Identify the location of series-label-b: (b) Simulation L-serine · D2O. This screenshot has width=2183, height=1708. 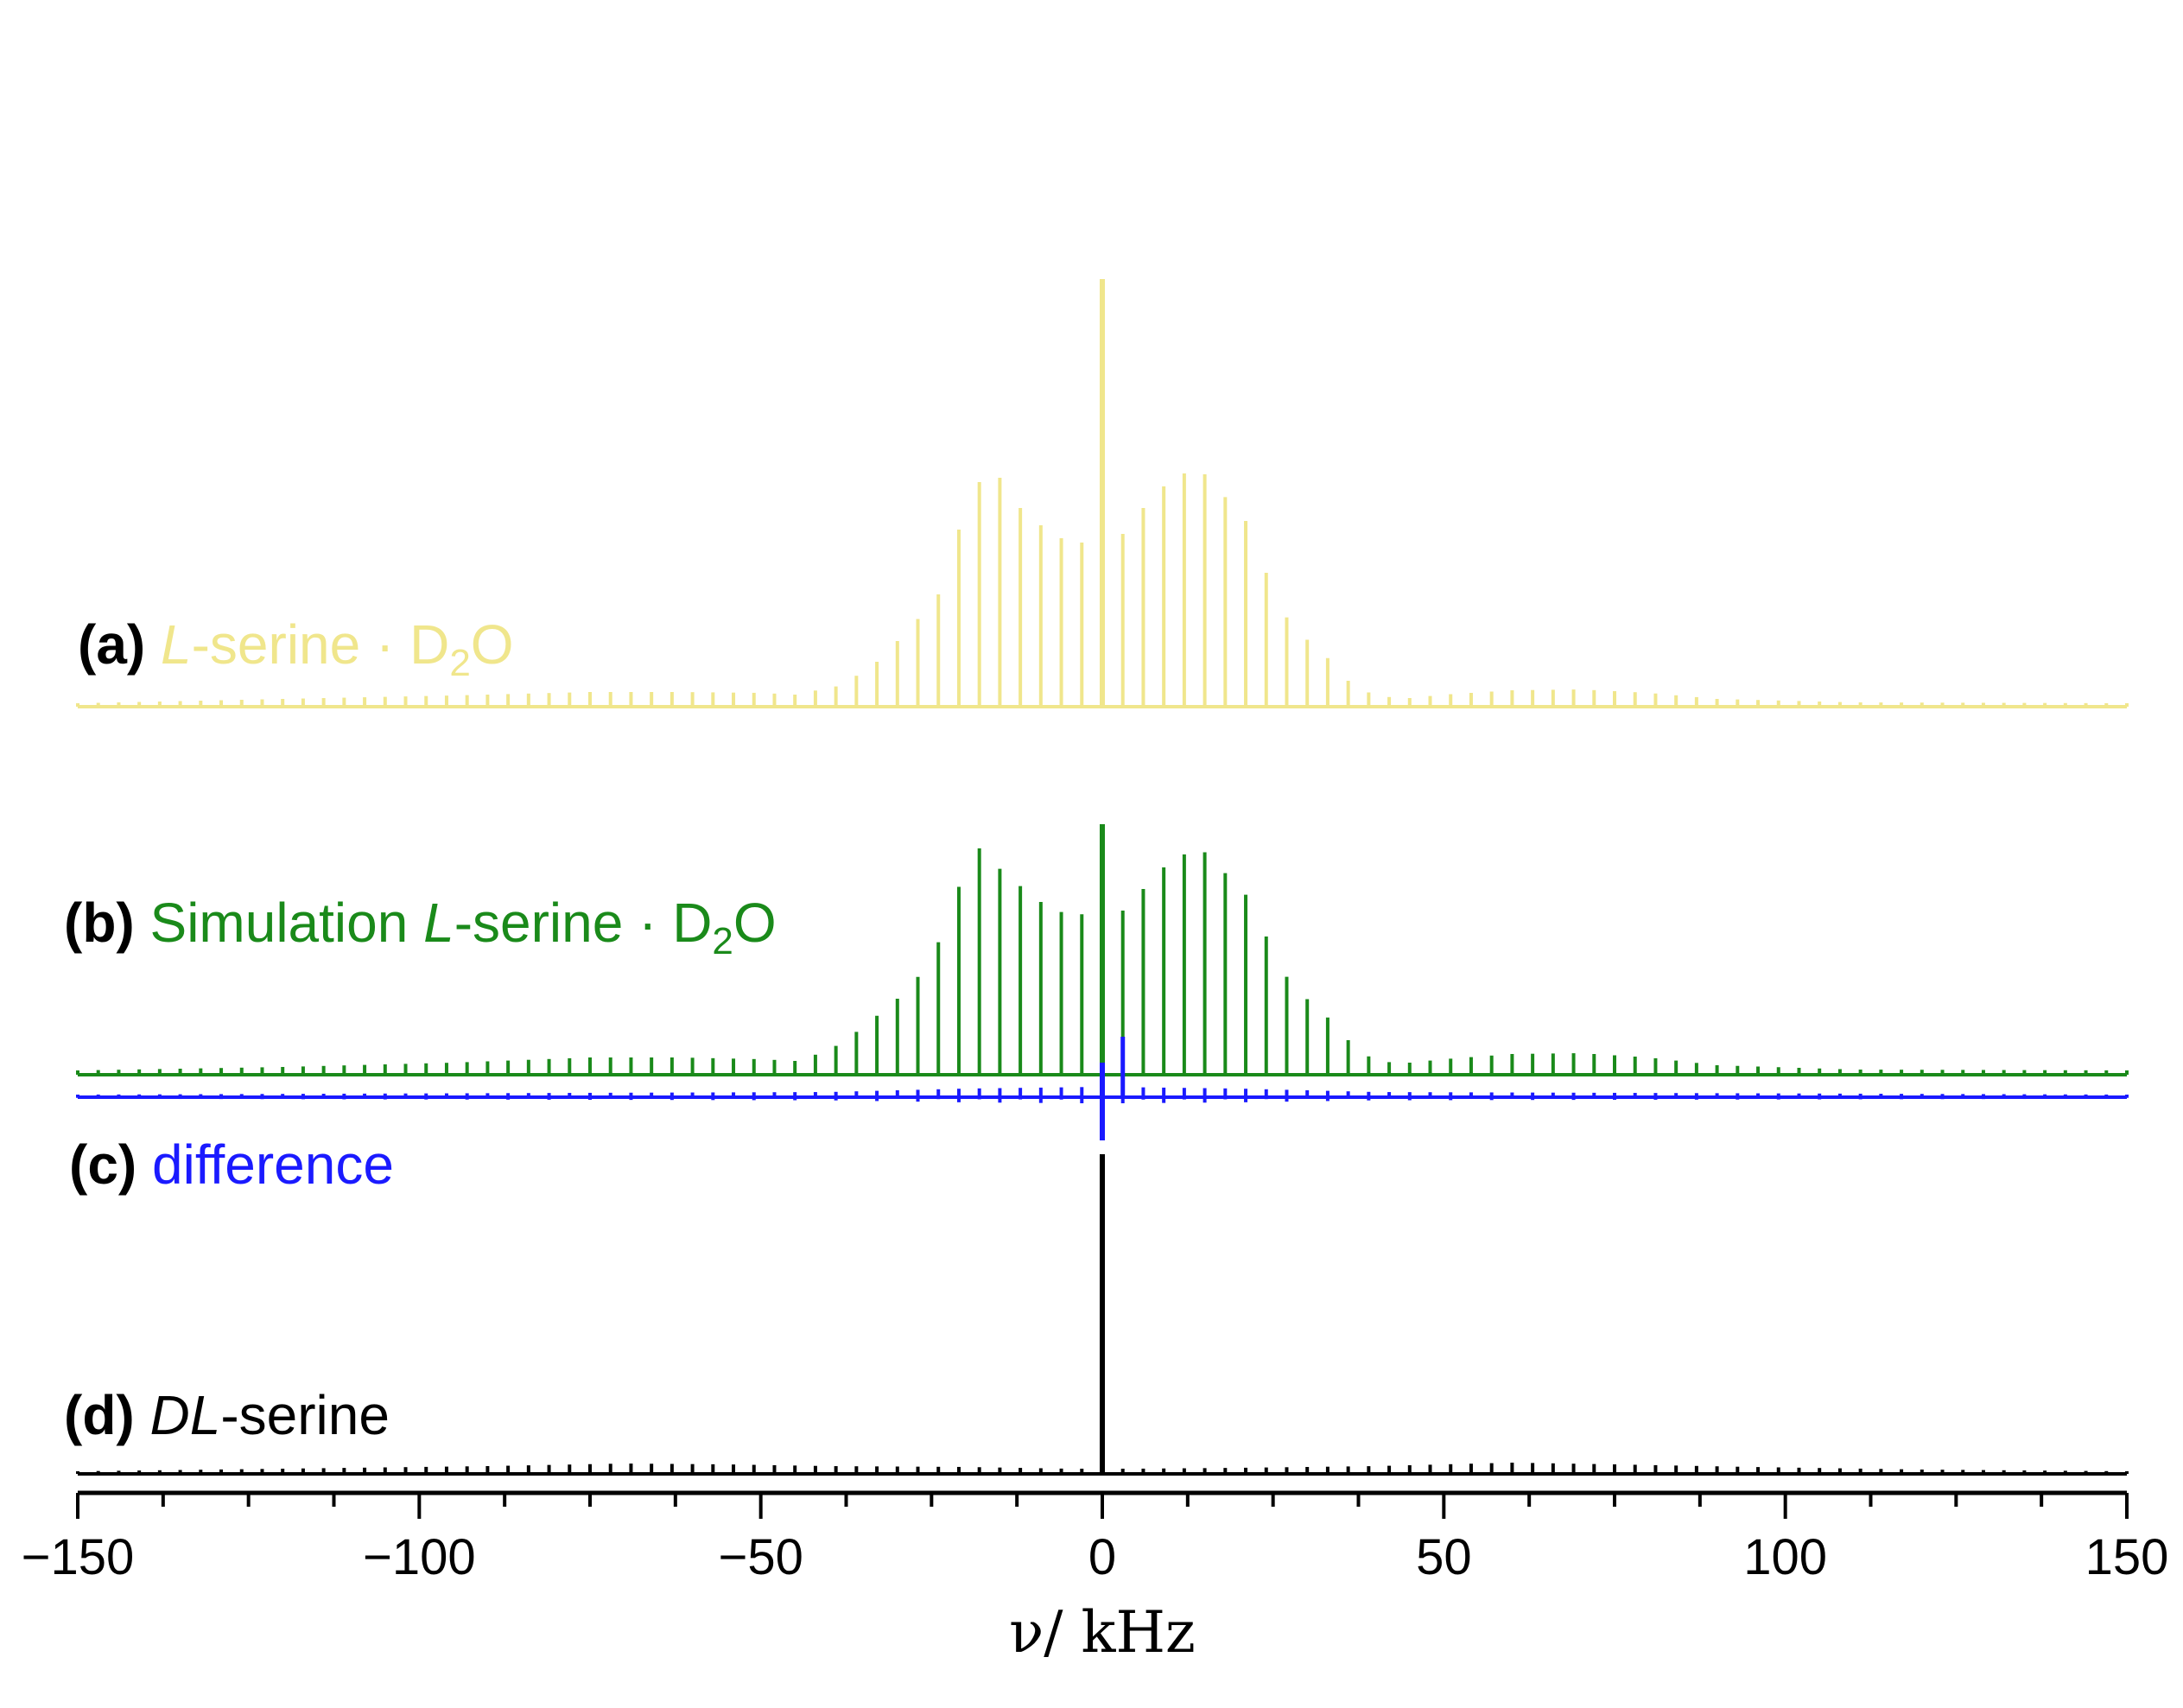
(420, 927).